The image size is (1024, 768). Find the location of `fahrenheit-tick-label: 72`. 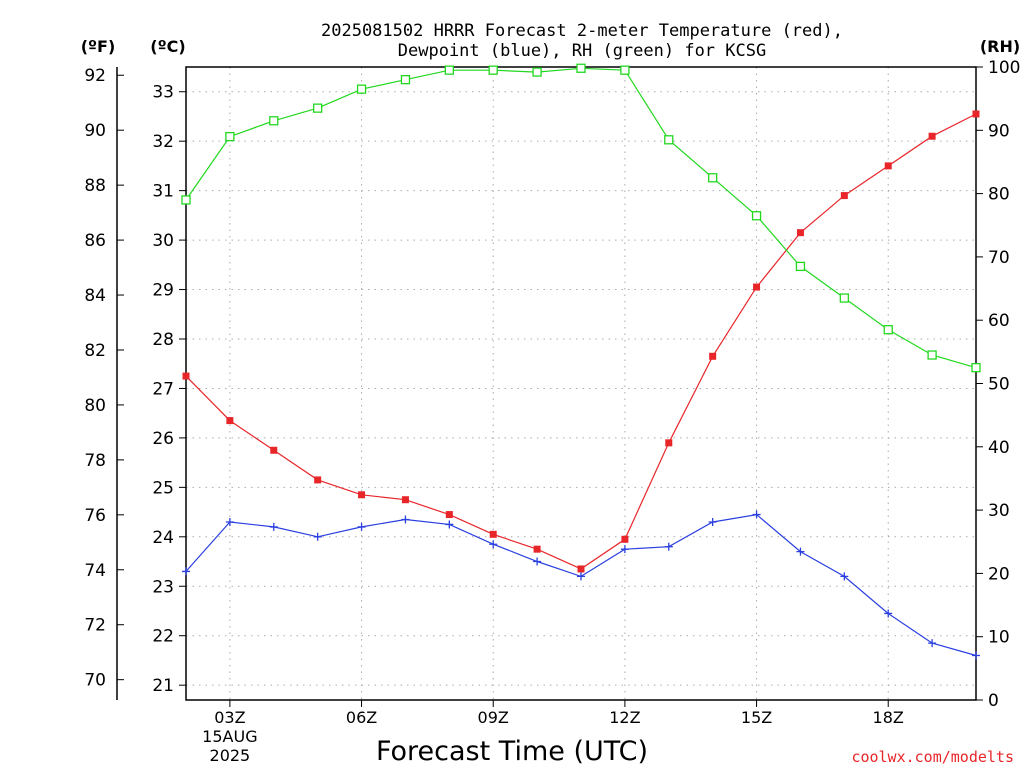

fahrenheit-tick-label: 72 is located at coordinates (95, 626).